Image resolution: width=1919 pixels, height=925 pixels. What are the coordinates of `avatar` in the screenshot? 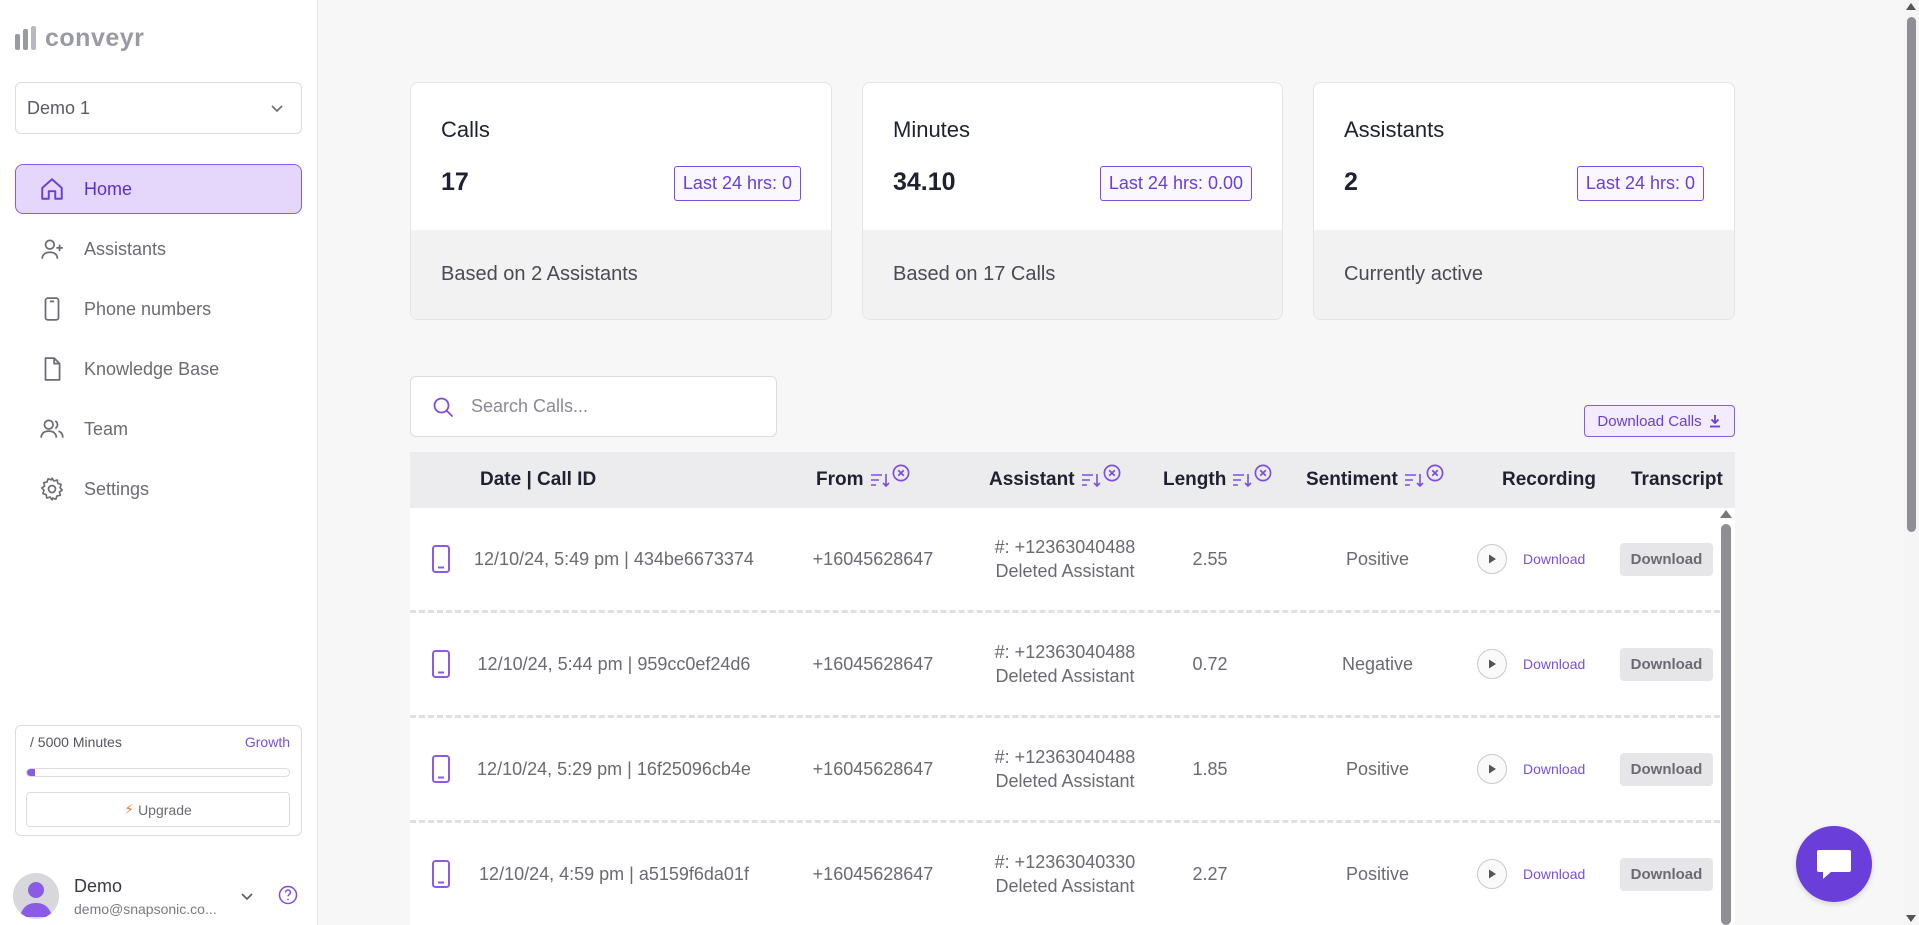 It's located at (36, 896).